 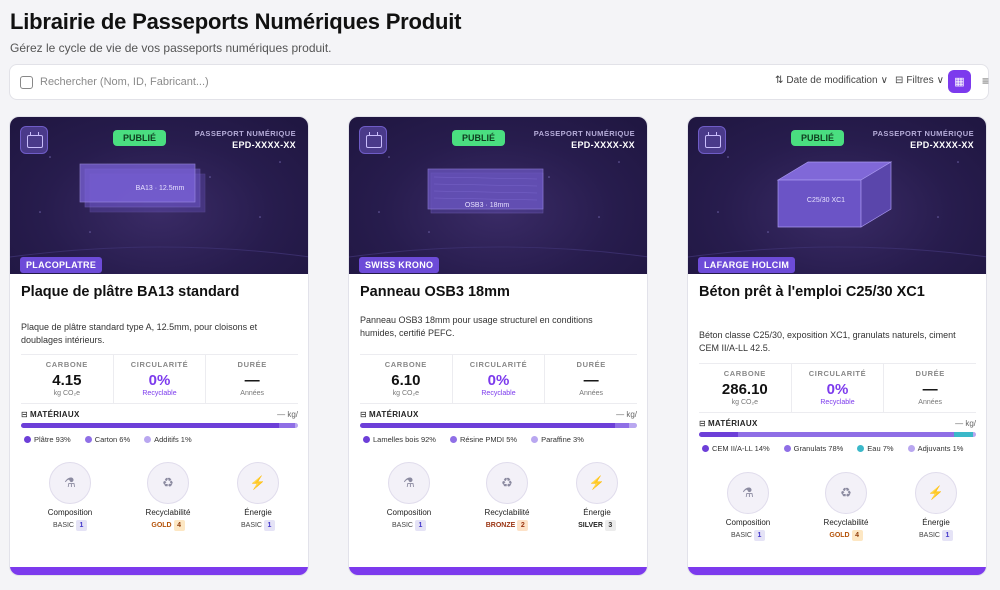 What do you see at coordinates (161, 525) in the screenshot?
I see `level-name: GOLD` at bounding box center [161, 525].